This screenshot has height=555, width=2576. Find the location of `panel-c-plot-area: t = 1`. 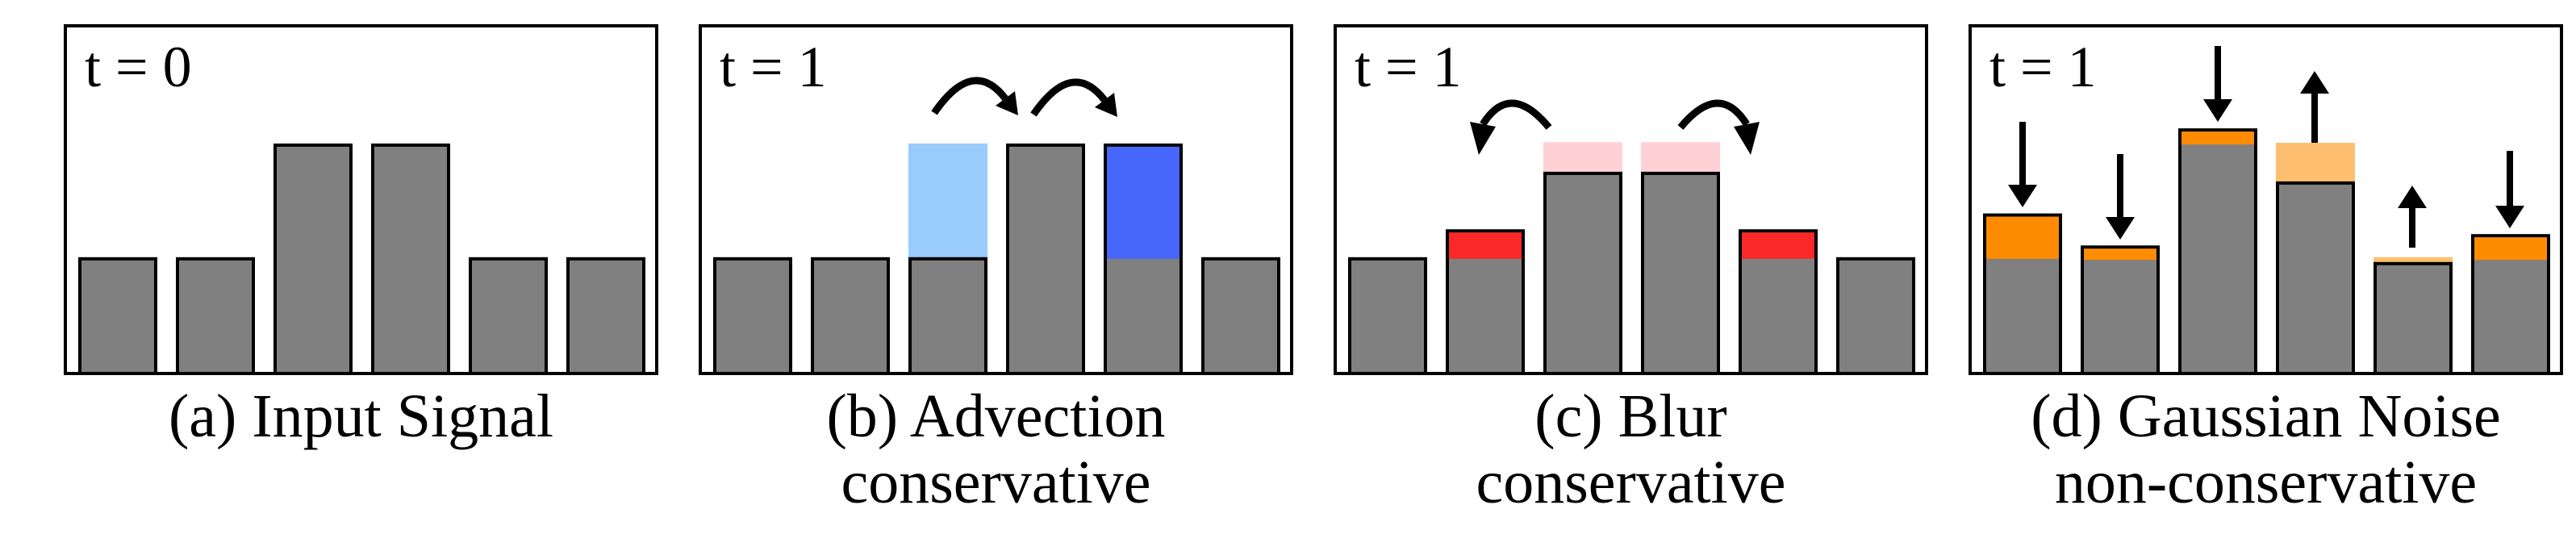

panel-c-plot-area: t = 1 is located at coordinates (1631, 199).